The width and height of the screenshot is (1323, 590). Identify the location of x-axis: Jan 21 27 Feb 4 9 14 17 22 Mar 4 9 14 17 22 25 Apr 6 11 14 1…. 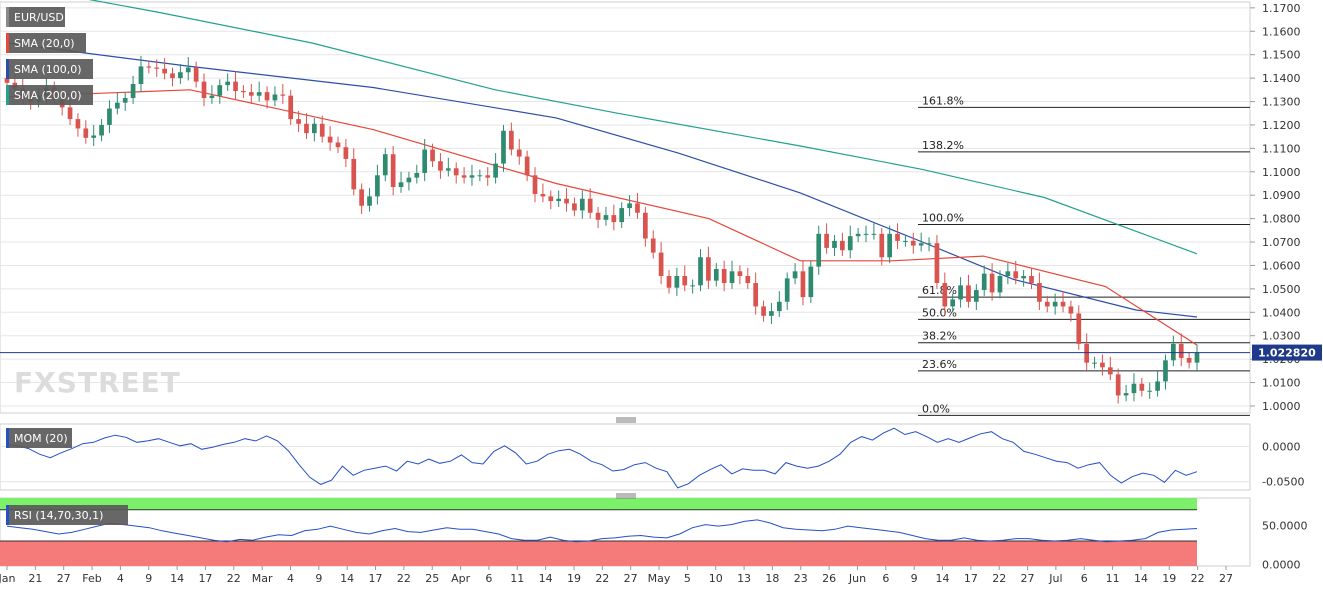
(616, 575).